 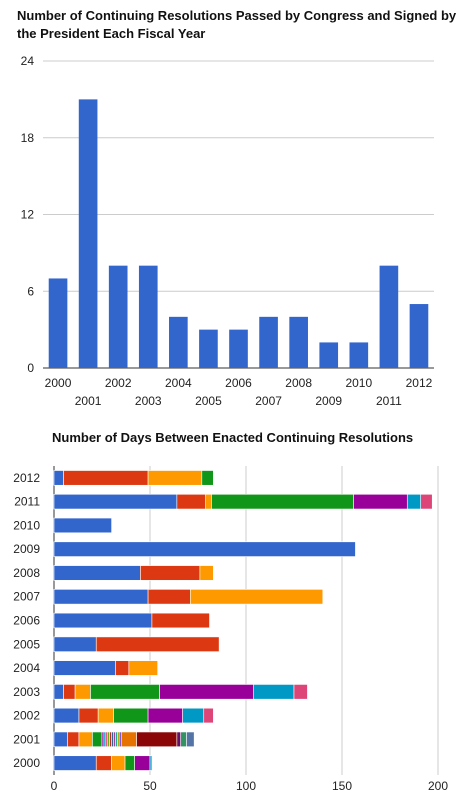 What do you see at coordinates (30, 368) in the screenshot?
I see `y-tick-label: 0` at bounding box center [30, 368].